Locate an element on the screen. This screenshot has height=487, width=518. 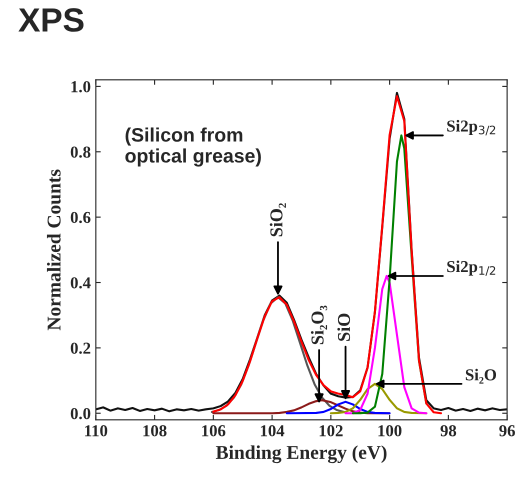
x-tick-label: 100 is located at coordinates (390, 430).